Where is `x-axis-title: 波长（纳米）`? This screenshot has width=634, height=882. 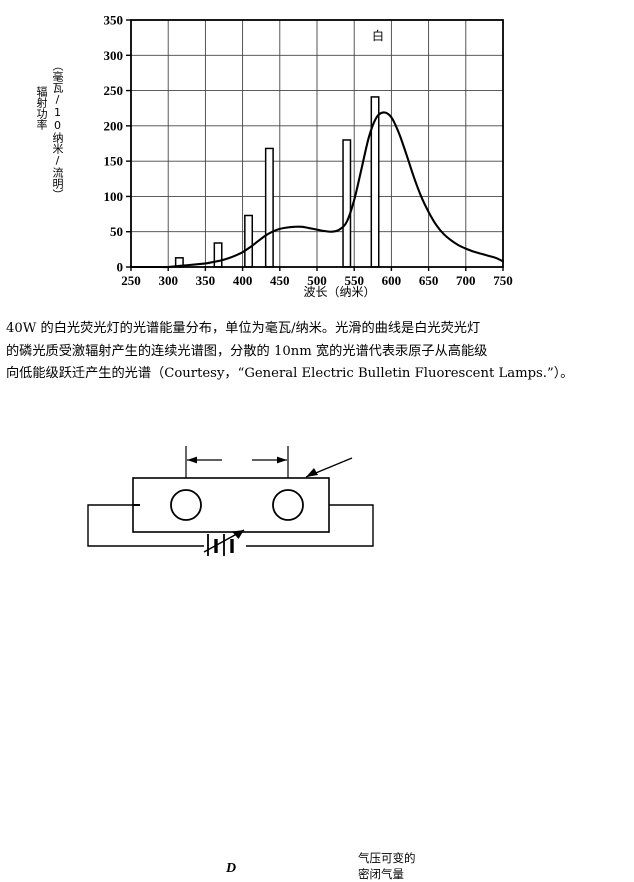 x-axis-title: 波长（纳米） is located at coordinates (317, 291).